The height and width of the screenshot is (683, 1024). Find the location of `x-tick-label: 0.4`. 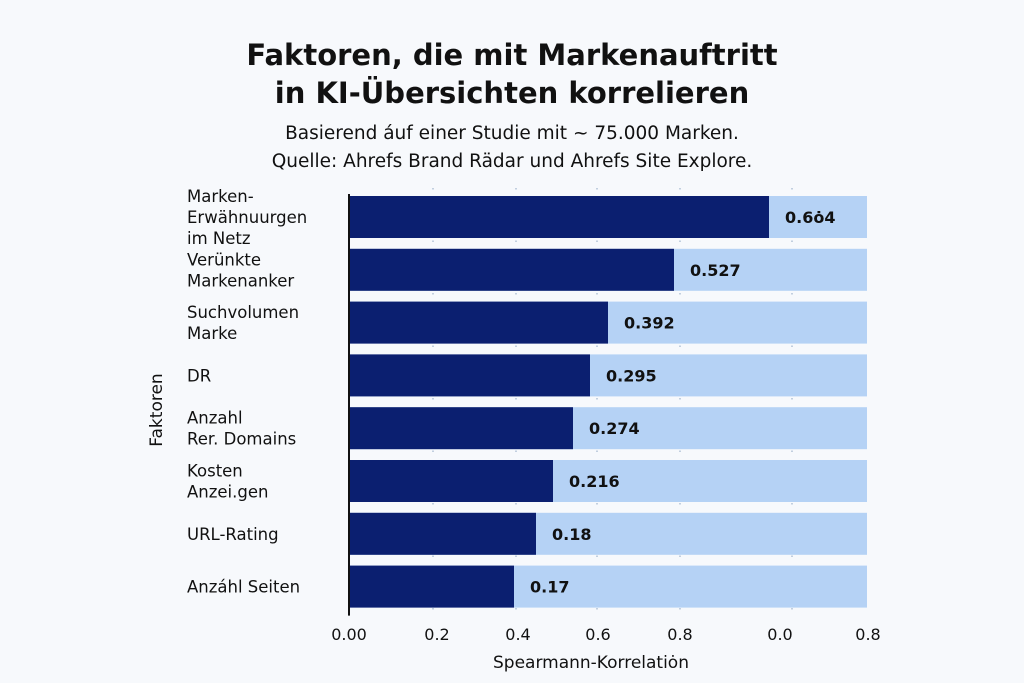

x-tick-label: 0.4 is located at coordinates (517, 634).